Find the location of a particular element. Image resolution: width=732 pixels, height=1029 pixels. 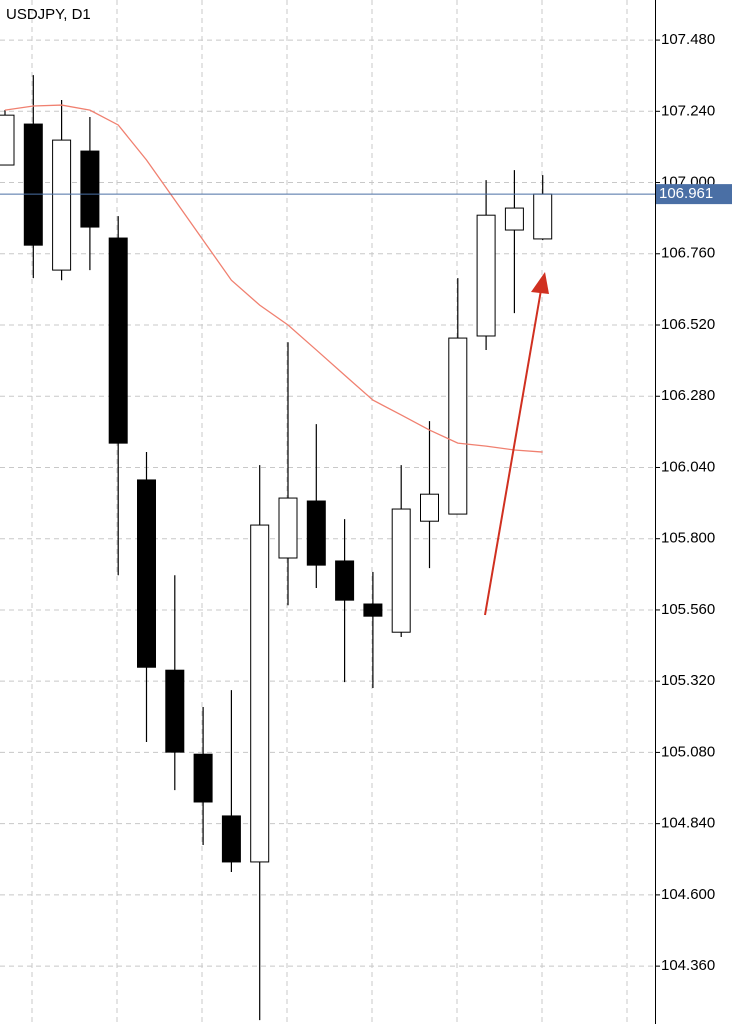

y-tick-label: 106.760 is located at coordinates (688, 253).